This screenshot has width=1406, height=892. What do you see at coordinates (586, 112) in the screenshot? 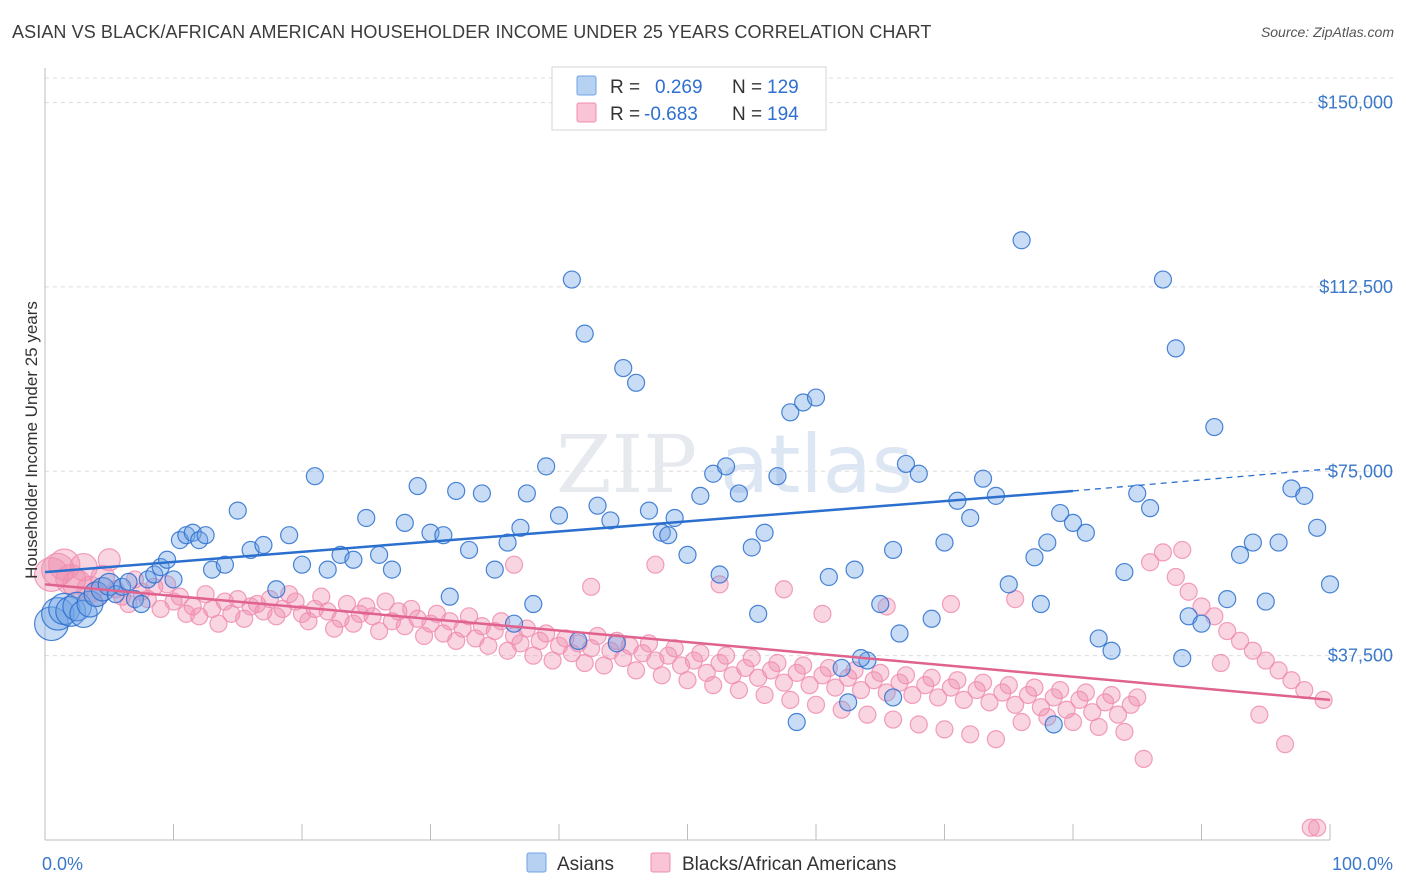
I see `legend-swatch-black` at bounding box center [586, 112].